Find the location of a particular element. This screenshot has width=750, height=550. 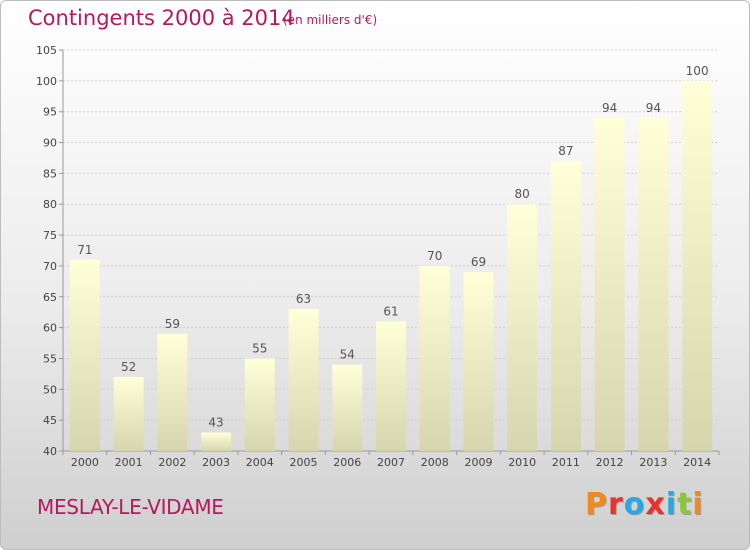

bar-2006 is located at coordinates (347, 407).